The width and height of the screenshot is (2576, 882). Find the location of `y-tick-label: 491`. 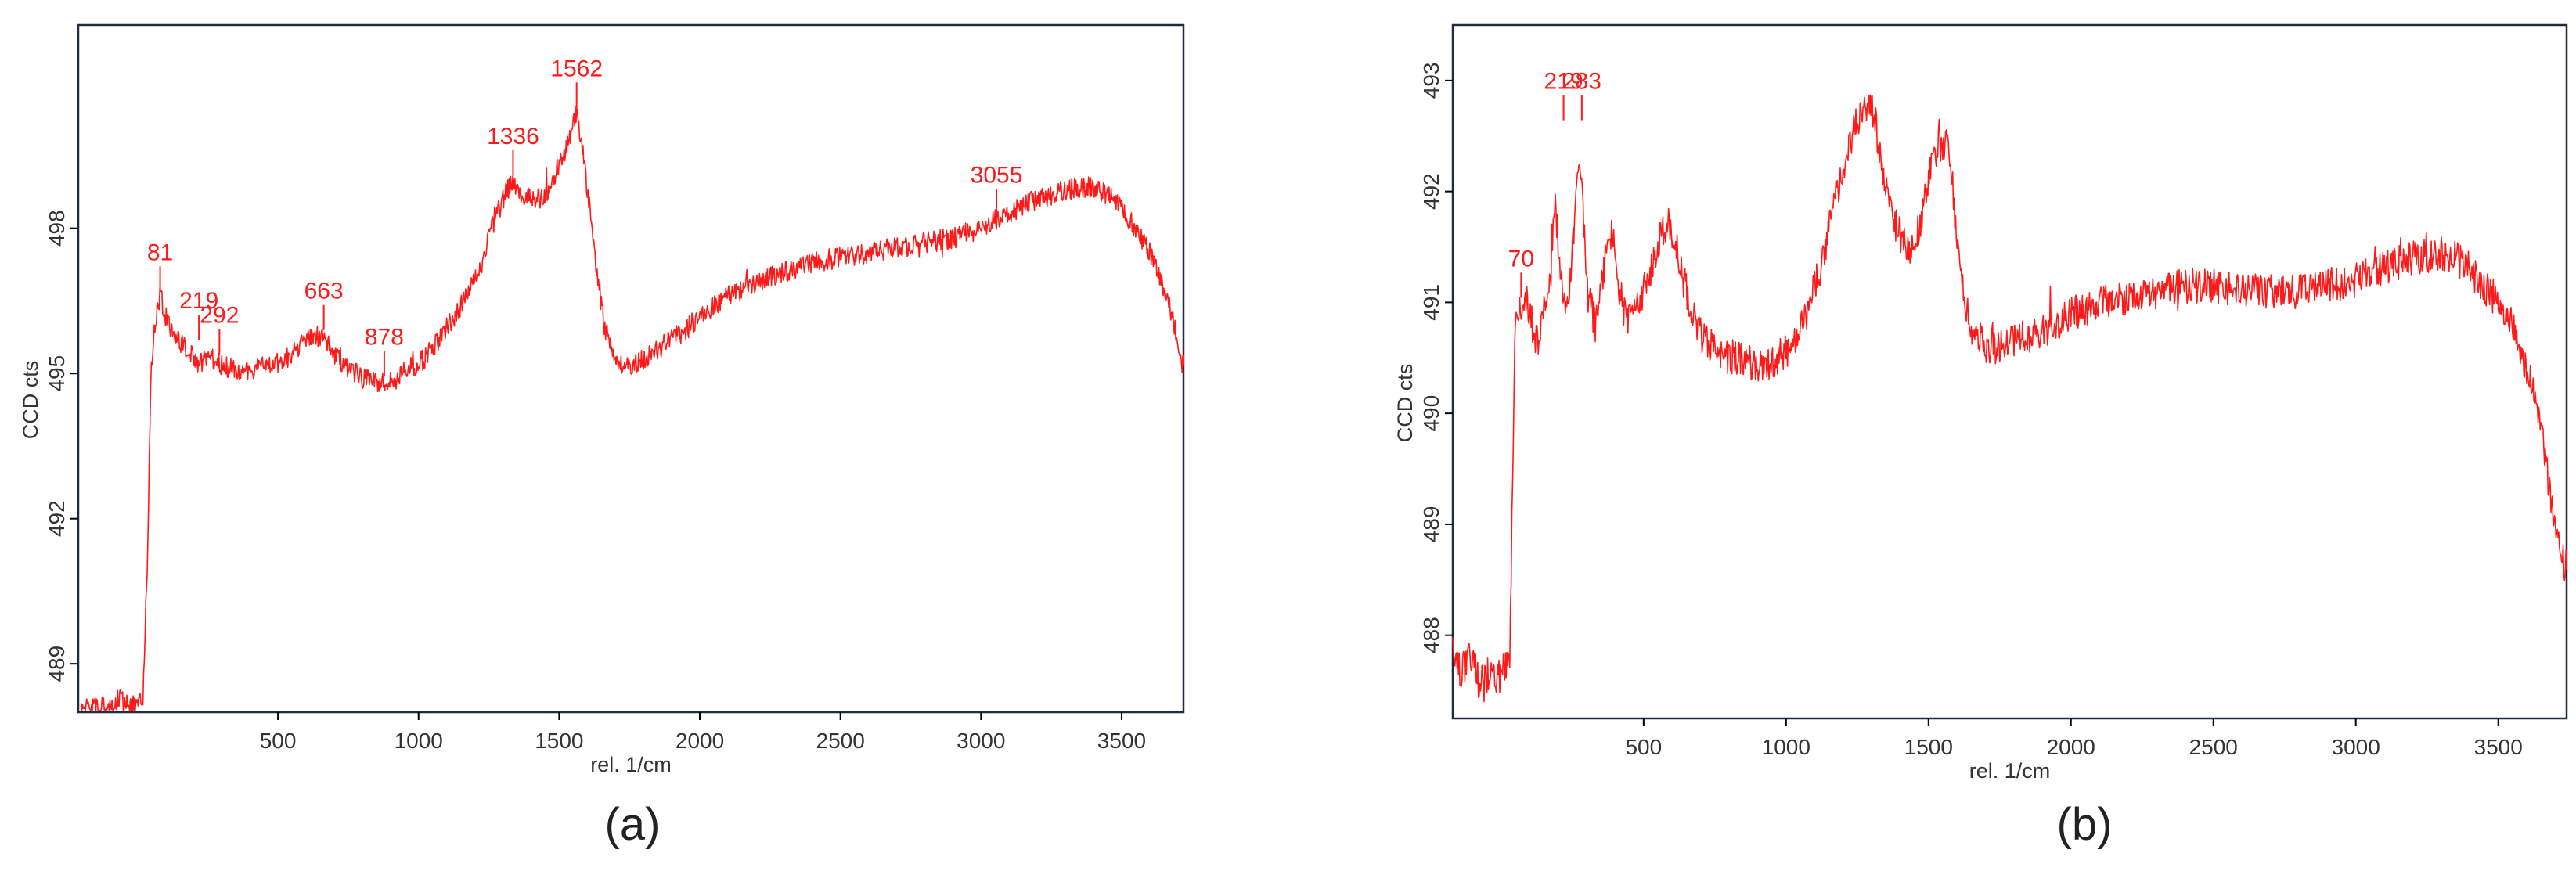

y-tick-label: 491 is located at coordinates (1431, 302).